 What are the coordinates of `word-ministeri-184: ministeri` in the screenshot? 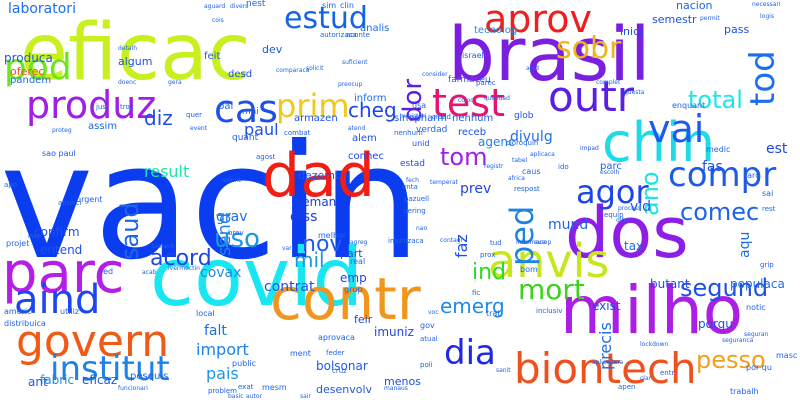 It's located at (413, 116).